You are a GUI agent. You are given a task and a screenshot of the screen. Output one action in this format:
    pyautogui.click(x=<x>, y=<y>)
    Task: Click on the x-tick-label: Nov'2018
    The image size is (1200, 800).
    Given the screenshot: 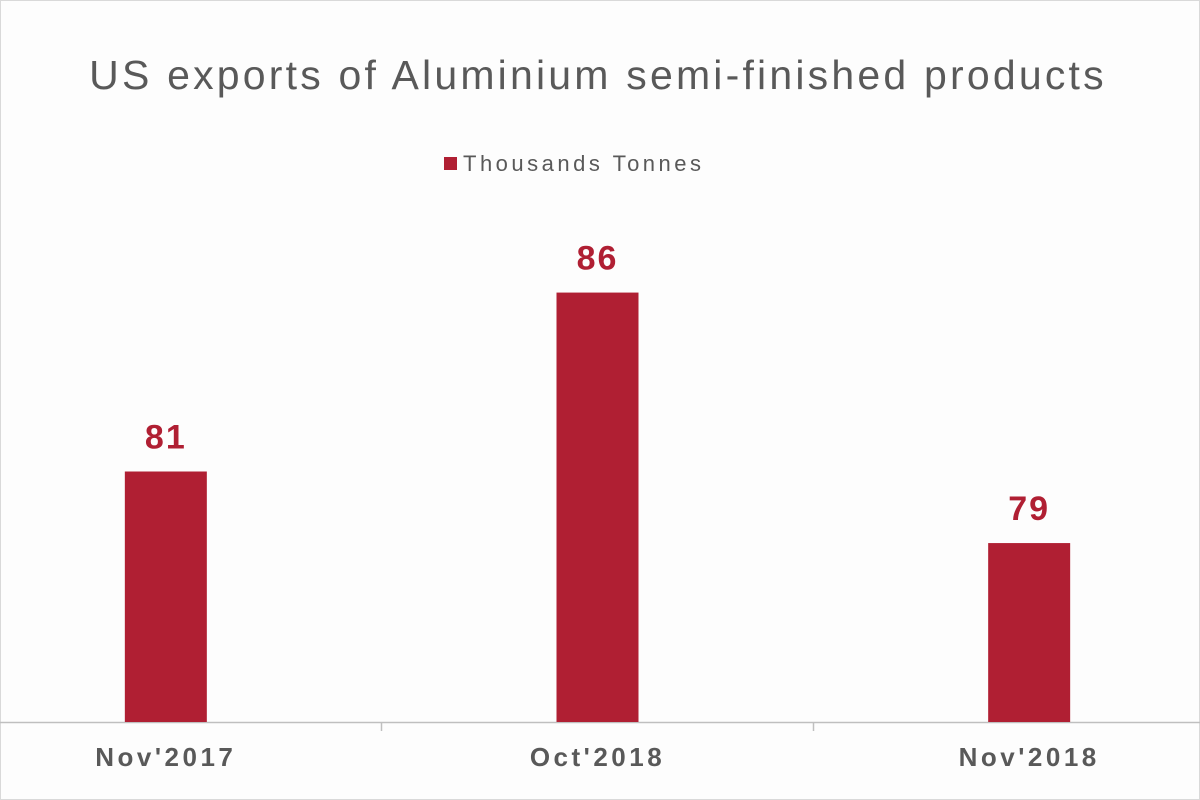 What is the action you would take?
    pyautogui.click(x=1029, y=757)
    